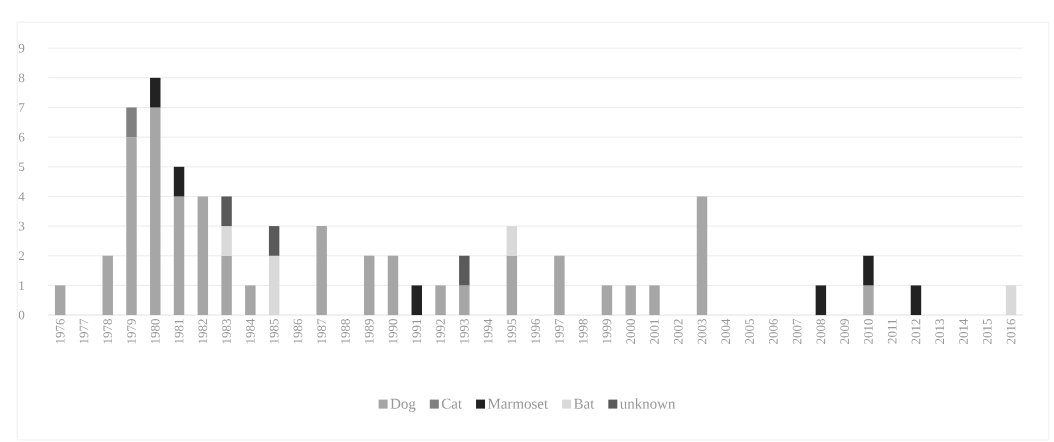  I want to click on legend-label: Dog, so click(403, 405).